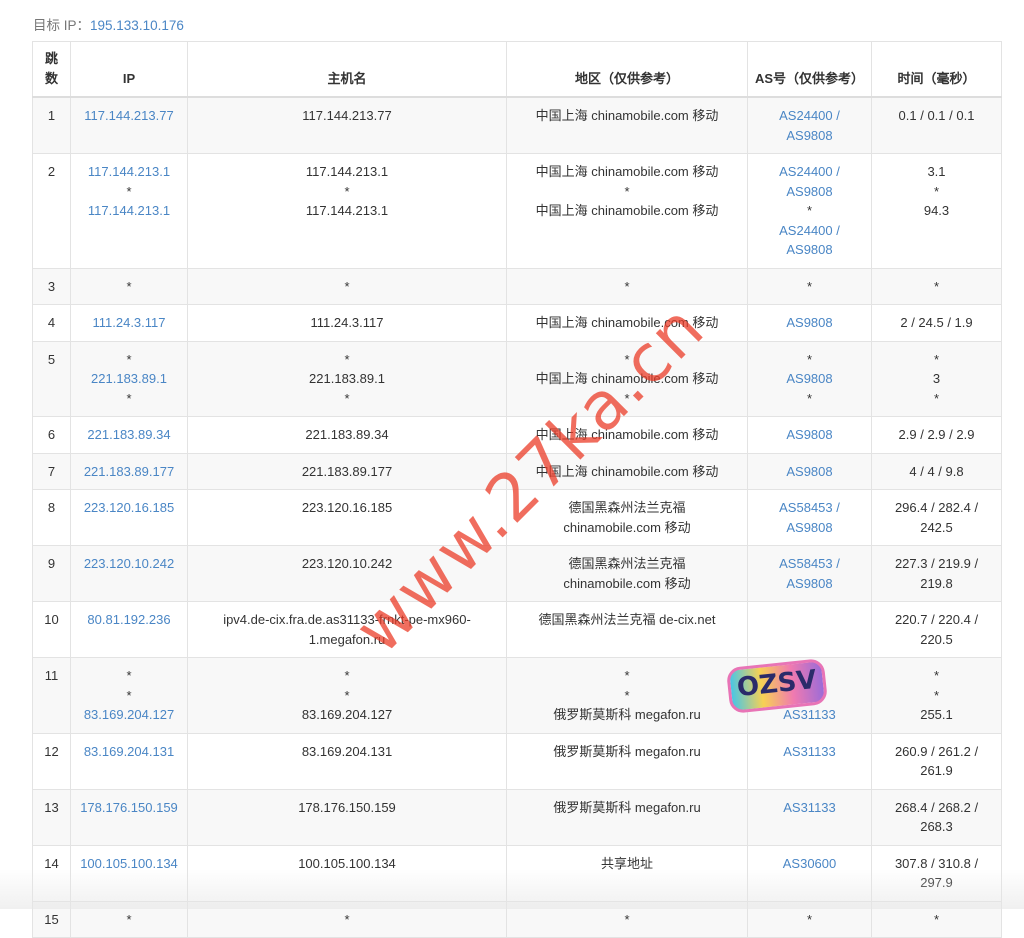  I want to click on ip-cell: 223.120.10.242, so click(129, 573).